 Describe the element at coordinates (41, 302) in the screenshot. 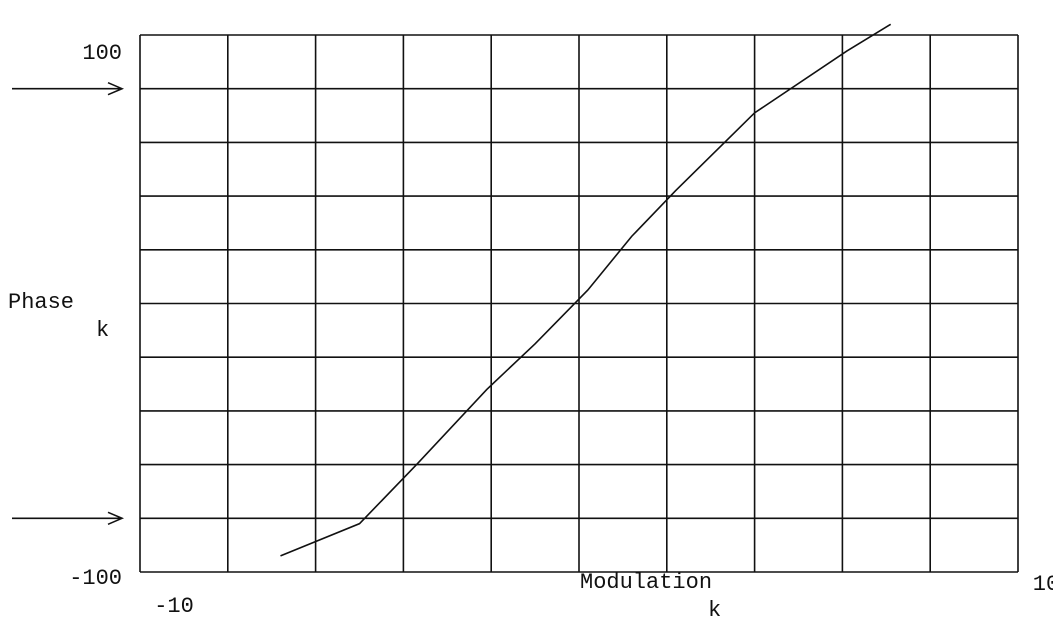

I see `y-axis-label: Phase` at that location.